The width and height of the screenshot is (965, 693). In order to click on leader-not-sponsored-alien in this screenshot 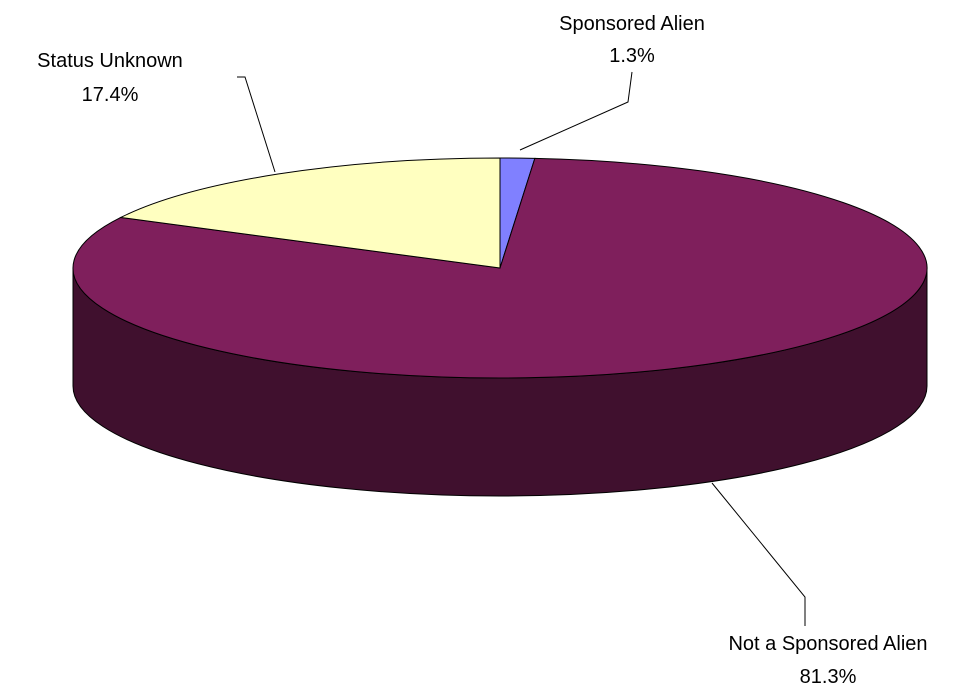, I will do `click(758, 554)`.